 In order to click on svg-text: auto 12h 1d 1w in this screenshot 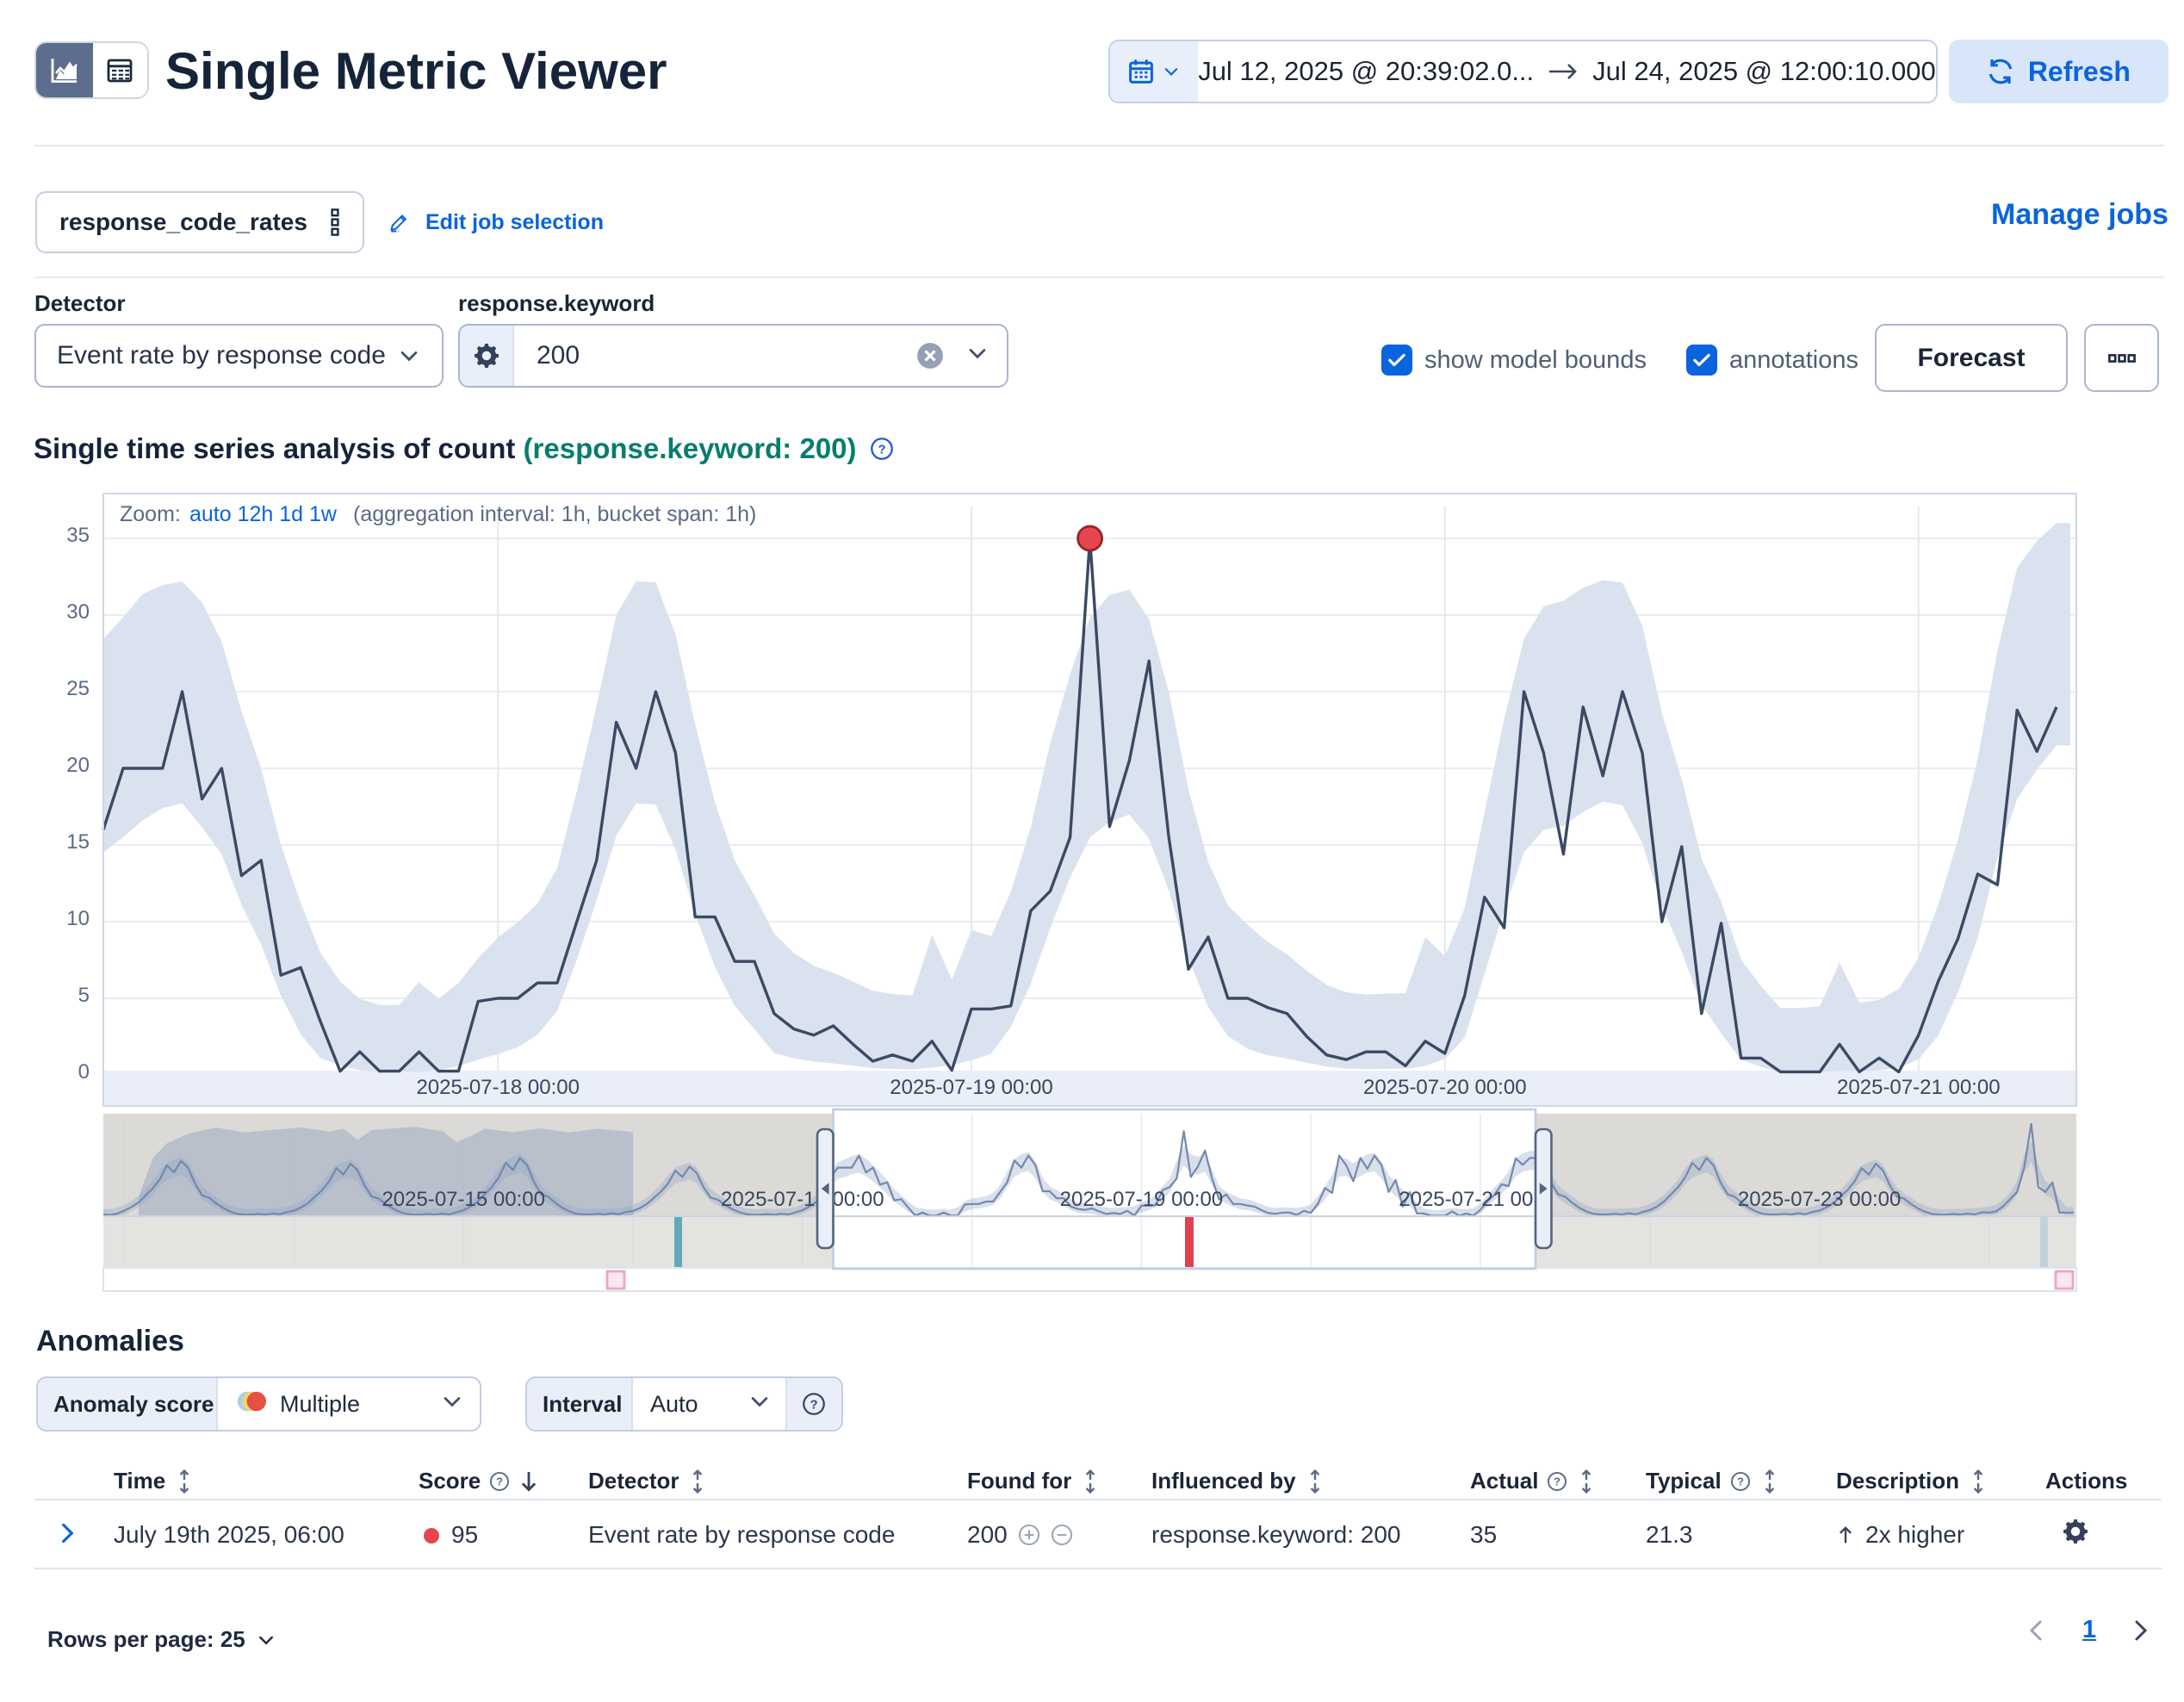, I will do `click(263, 514)`.